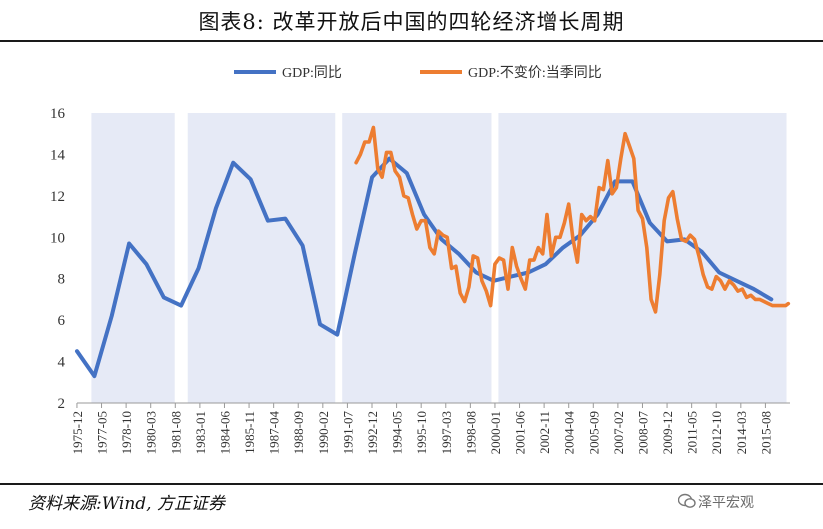 This screenshot has height=529, width=823. What do you see at coordinates (151, 432) in the screenshot?
I see `x-tick-label-3: 1980-03` at bounding box center [151, 432].